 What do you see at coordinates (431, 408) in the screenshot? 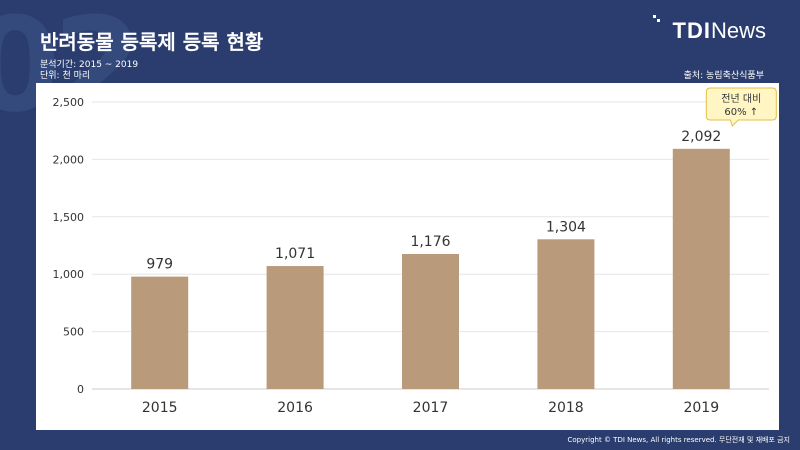
I see `x-tick-label: 2017` at bounding box center [431, 408].